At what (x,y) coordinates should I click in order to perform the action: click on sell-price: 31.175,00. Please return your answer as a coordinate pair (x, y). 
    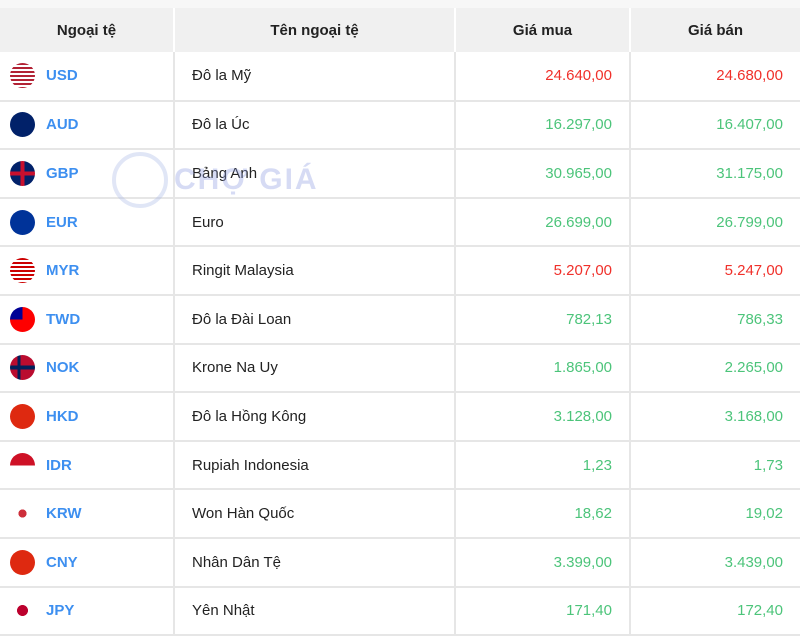
    Looking at the image, I should click on (715, 174).